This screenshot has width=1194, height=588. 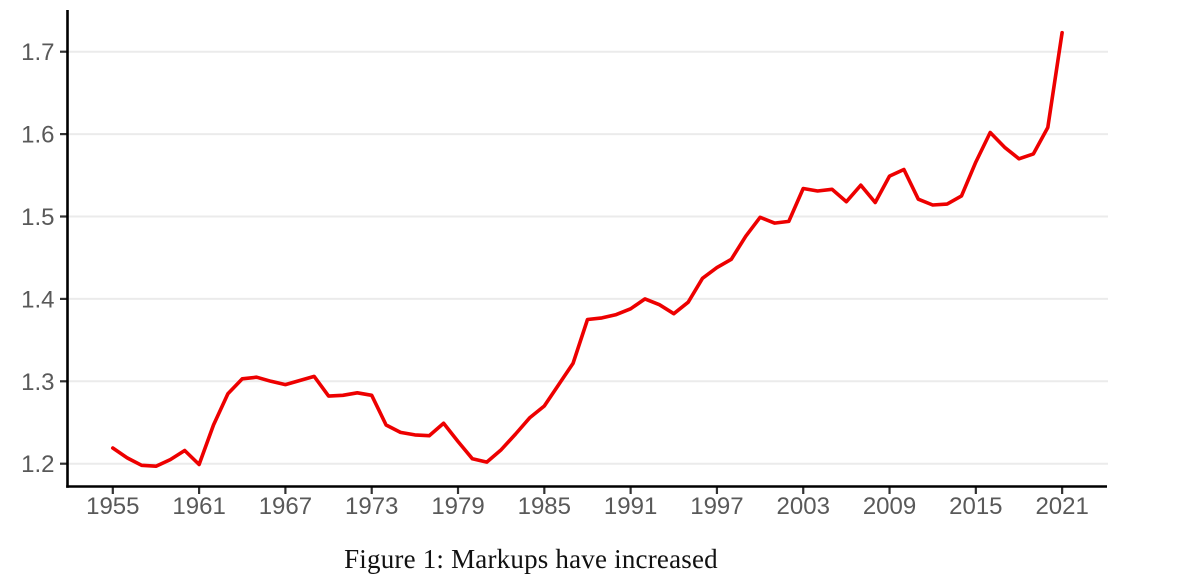 I want to click on x-tick-label: 1997, so click(x=716, y=506).